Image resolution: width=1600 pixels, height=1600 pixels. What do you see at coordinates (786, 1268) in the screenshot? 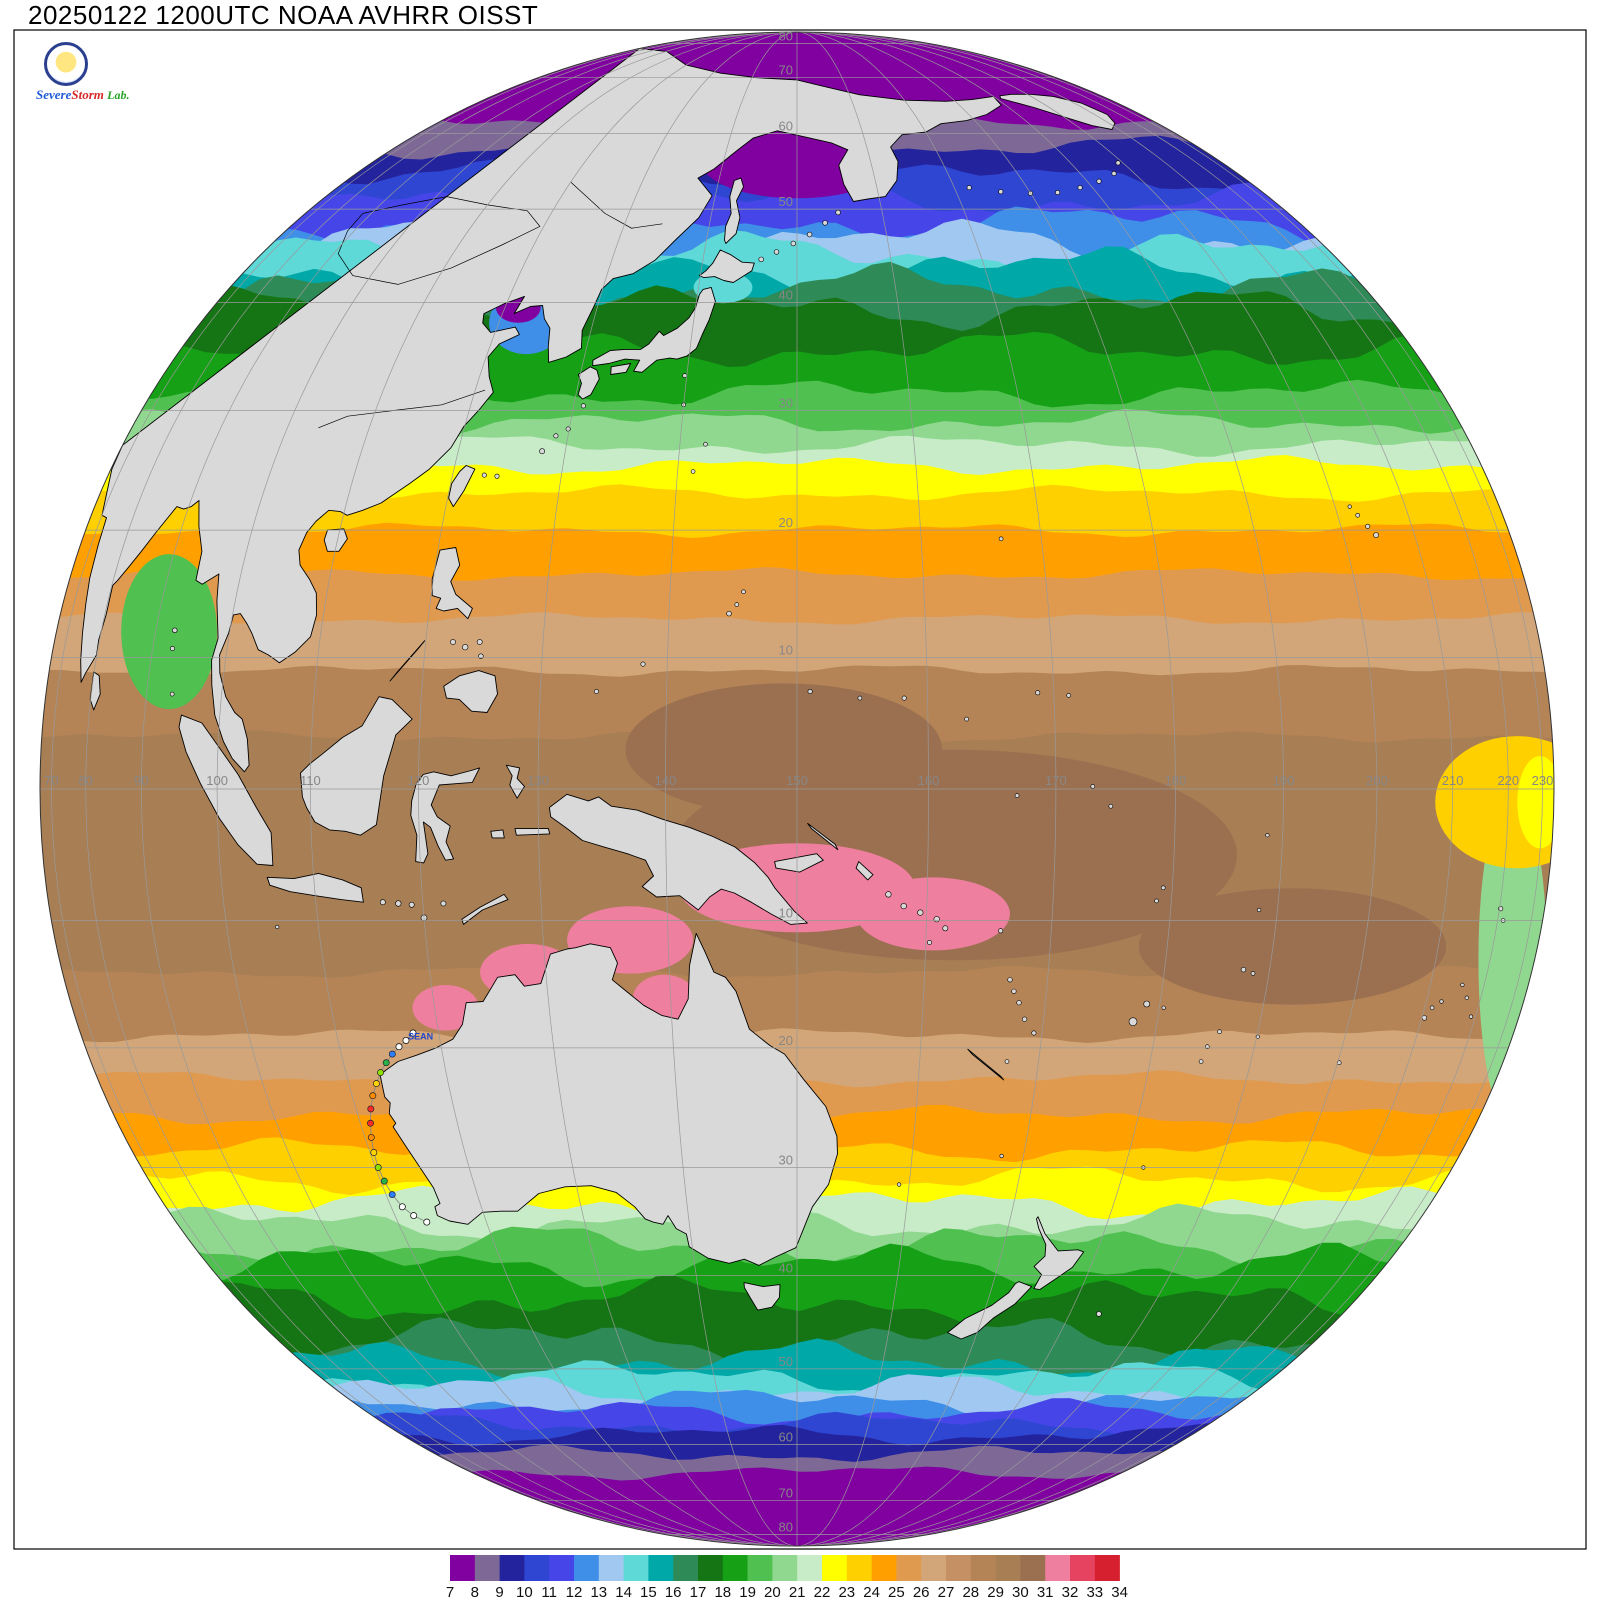
I see `lat-label--40: 40` at bounding box center [786, 1268].